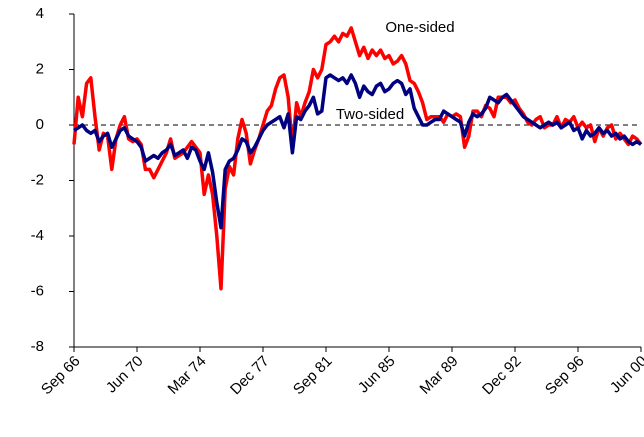 The image size is (644, 437). Describe the element at coordinates (565, 376) in the screenshot. I see `x-tick-label: Sep 96` at that location.